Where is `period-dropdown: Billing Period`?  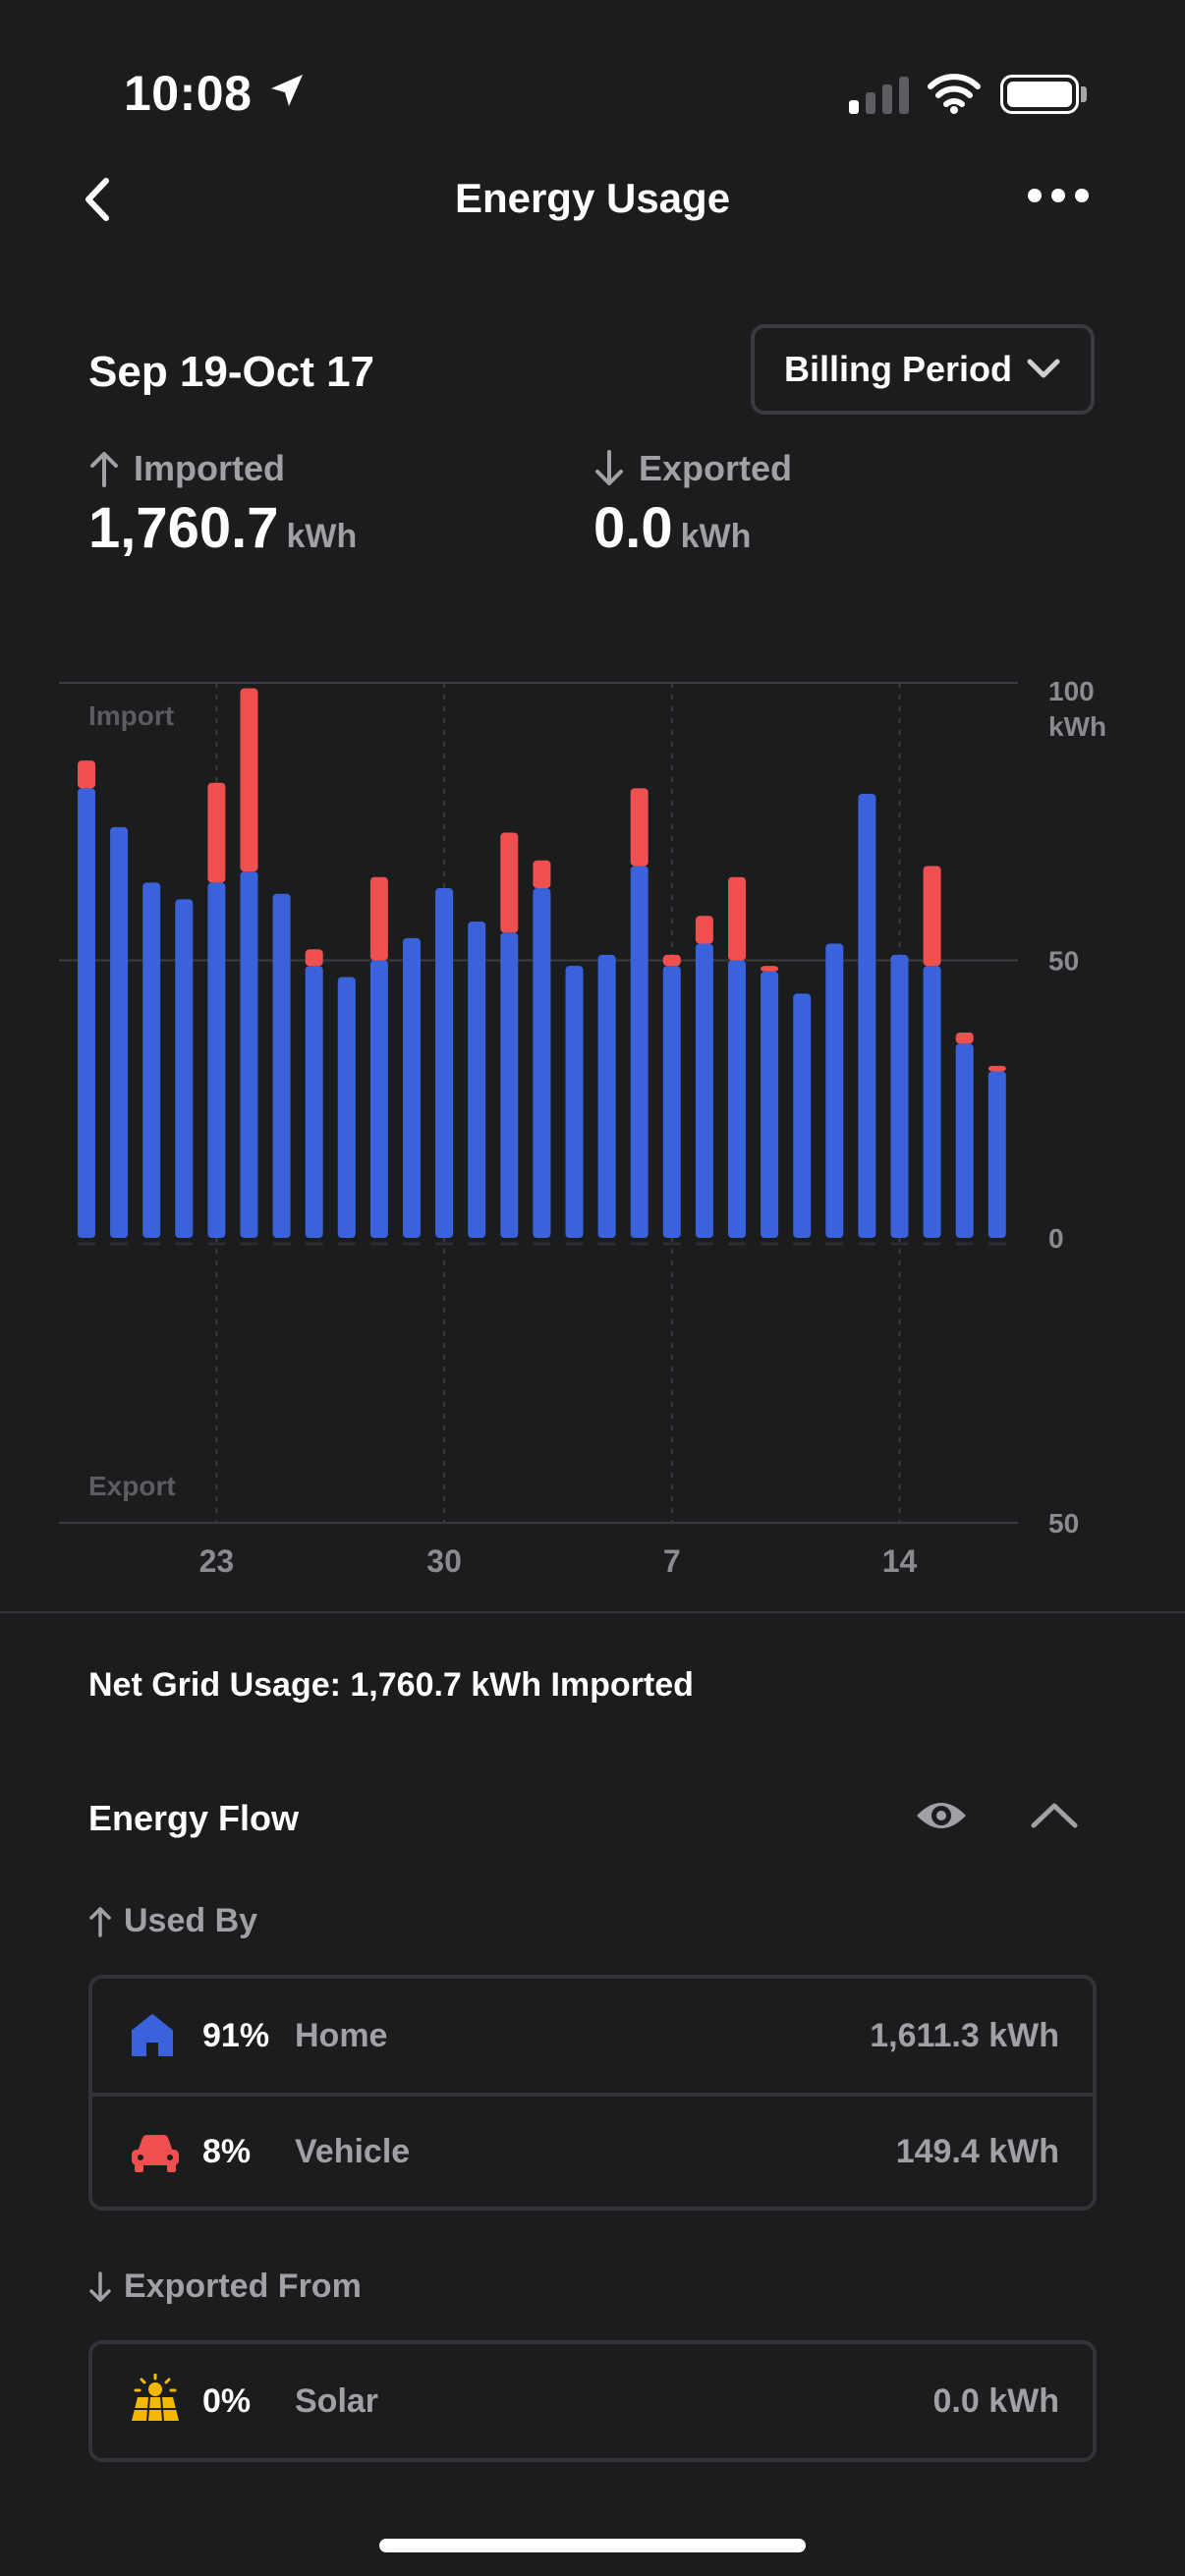 period-dropdown: Billing Period is located at coordinates (923, 369).